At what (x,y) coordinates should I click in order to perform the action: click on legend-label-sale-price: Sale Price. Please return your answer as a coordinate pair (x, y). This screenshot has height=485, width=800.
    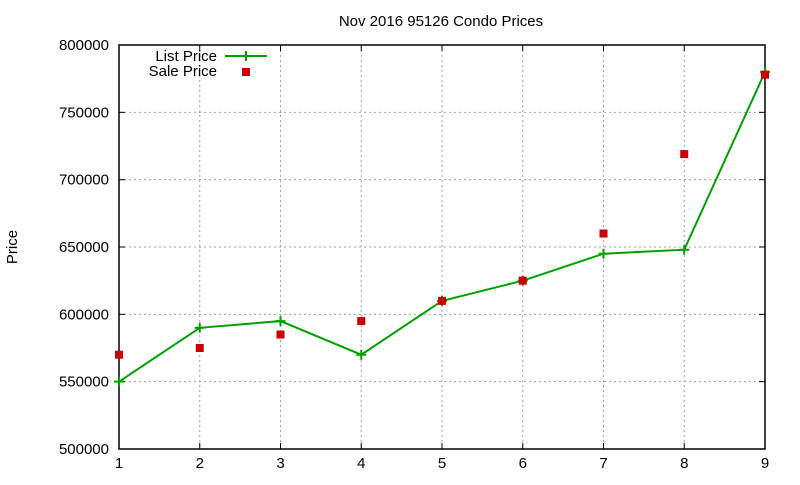
    Looking at the image, I should click on (183, 71).